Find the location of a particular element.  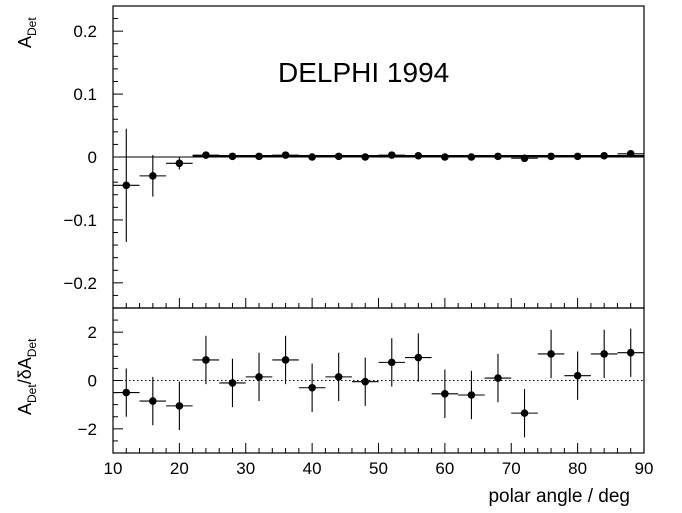

x-tick-label: 10 is located at coordinates (113, 468).